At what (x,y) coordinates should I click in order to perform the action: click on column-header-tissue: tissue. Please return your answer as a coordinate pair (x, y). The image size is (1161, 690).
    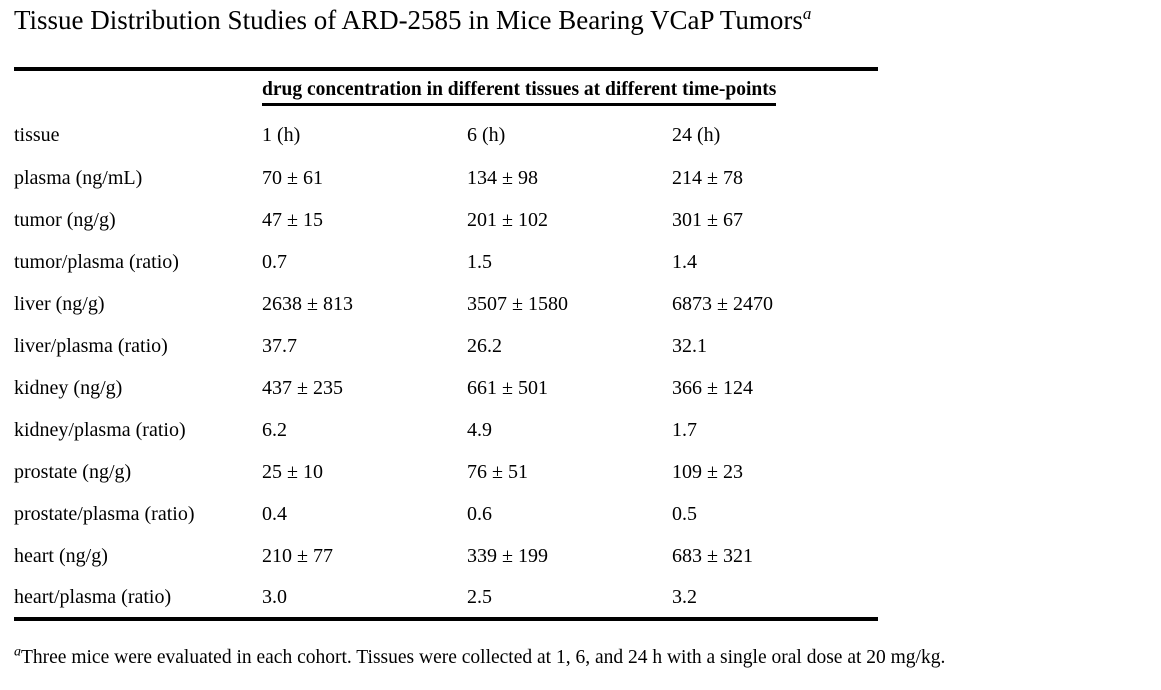
    Looking at the image, I should click on (37, 134).